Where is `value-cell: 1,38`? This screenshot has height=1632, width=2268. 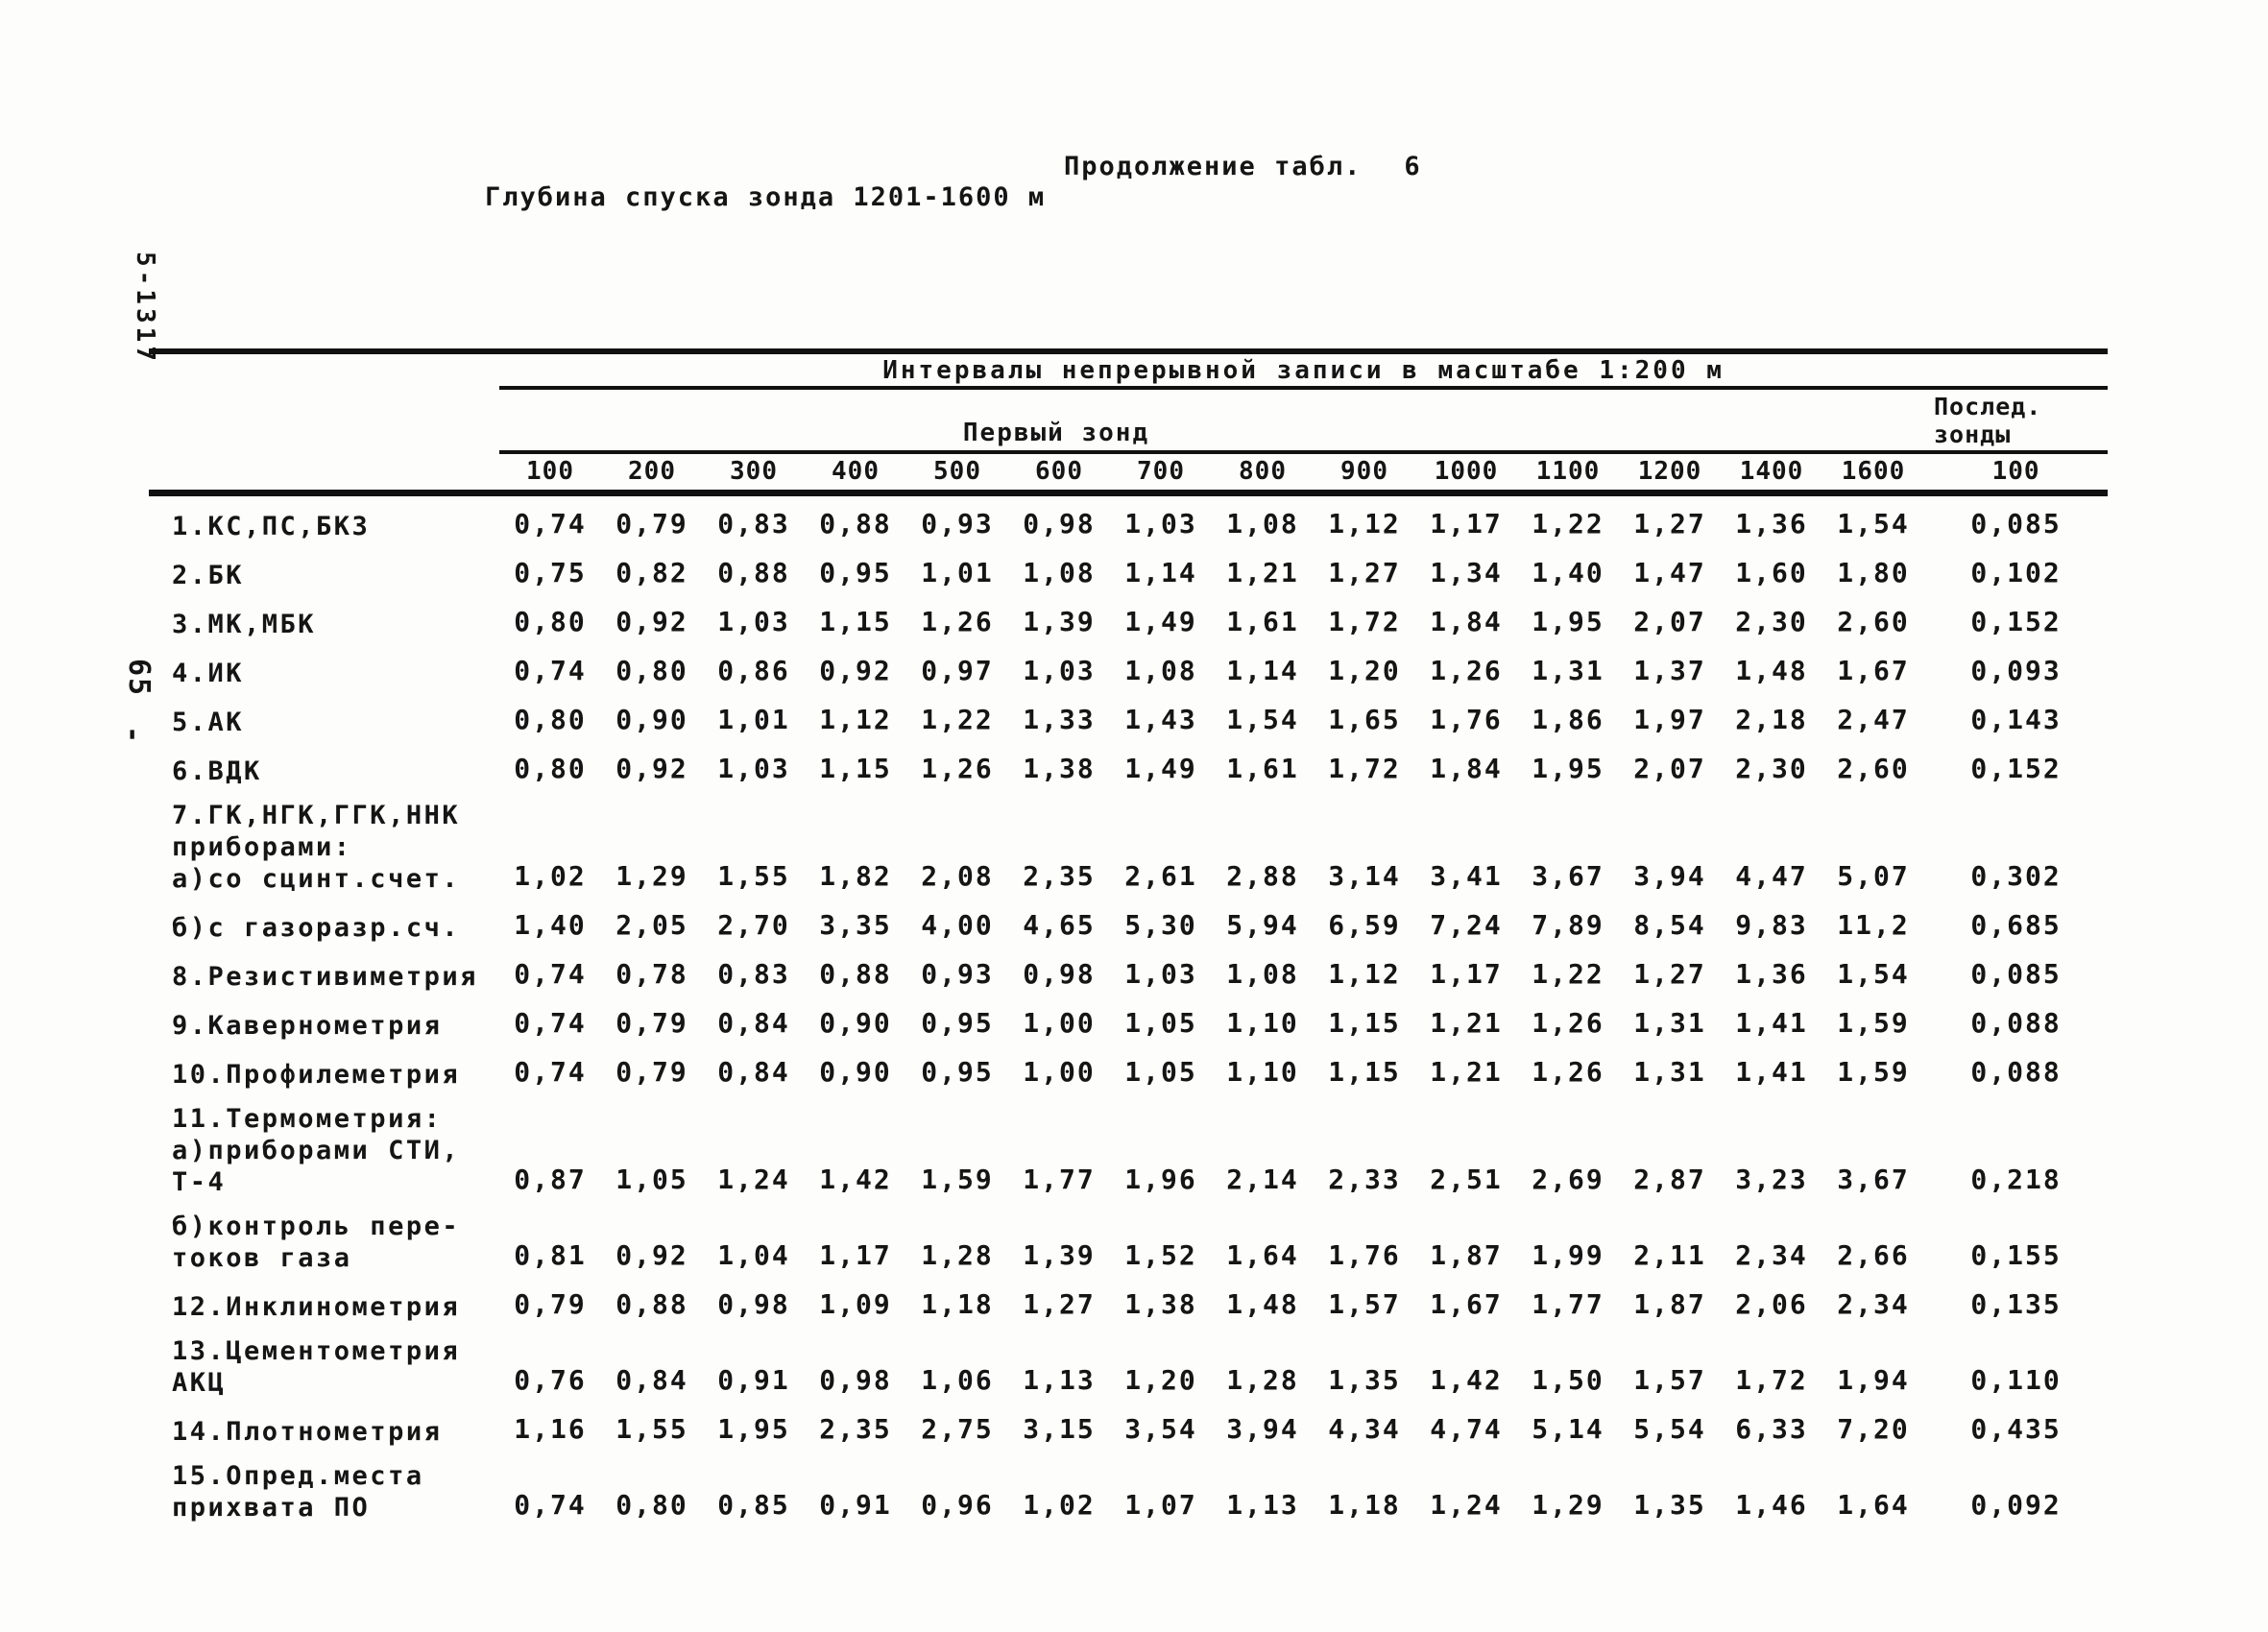 value-cell: 1,38 is located at coordinates (1059, 768).